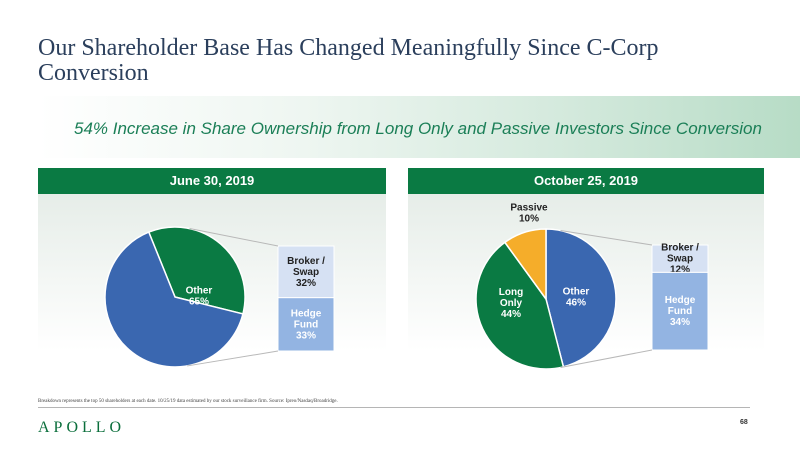 This screenshot has width=800, height=450. I want to click on headline-banner, so click(419, 127).